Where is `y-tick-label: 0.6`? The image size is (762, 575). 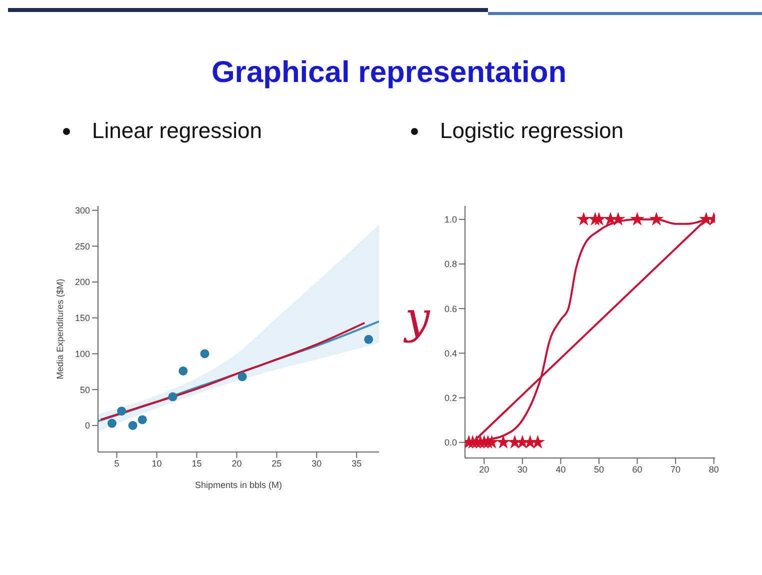
y-tick-label: 0.6 is located at coordinates (450, 309).